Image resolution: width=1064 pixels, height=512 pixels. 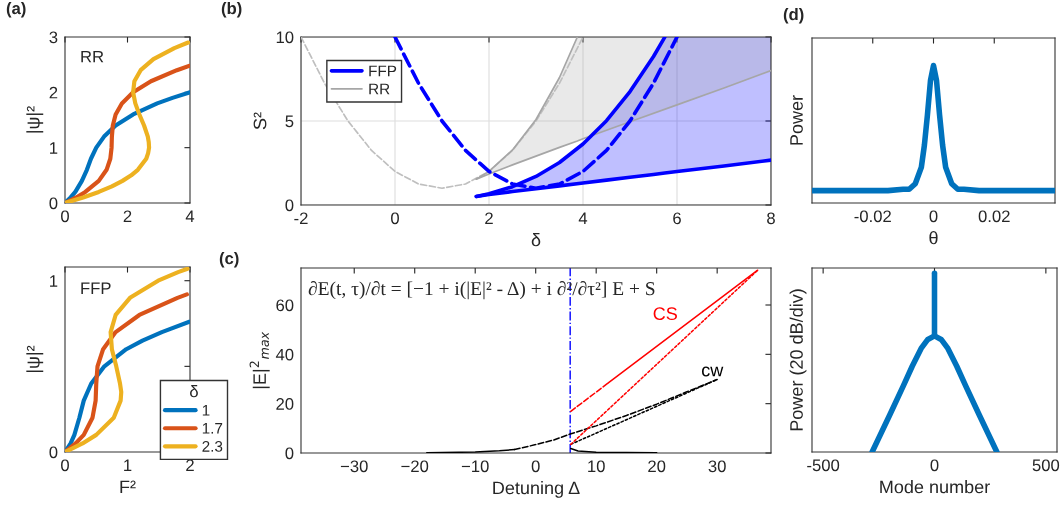 What do you see at coordinates (212, 446) in the screenshot?
I see `legend-label: 2.3` at bounding box center [212, 446].